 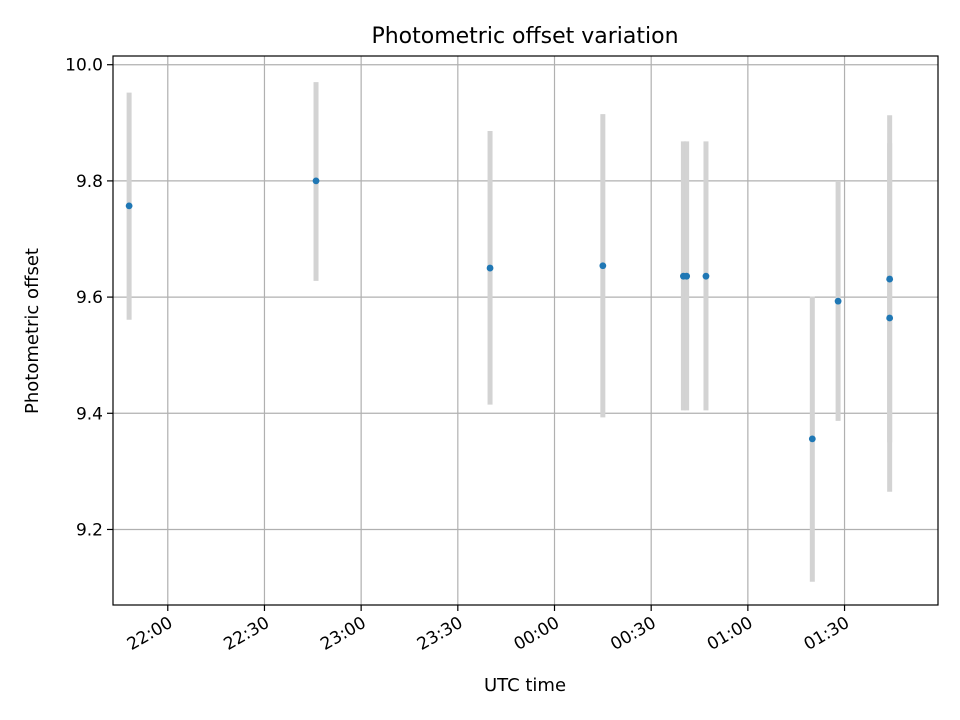 What do you see at coordinates (525, 685) in the screenshot?
I see `x-axis-label: UTC time` at bounding box center [525, 685].